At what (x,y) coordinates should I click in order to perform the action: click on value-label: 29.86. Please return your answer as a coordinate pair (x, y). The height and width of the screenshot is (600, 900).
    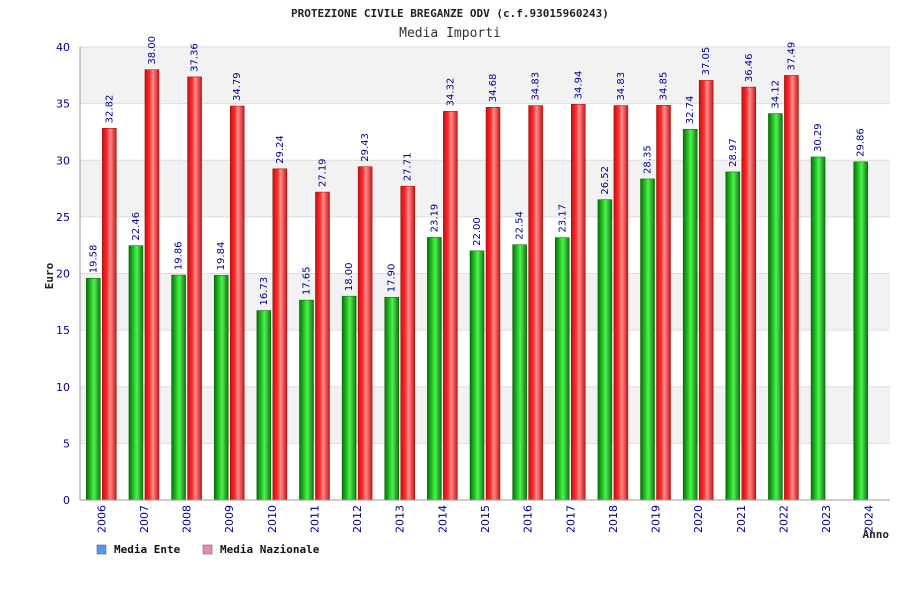
    Looking at the image, I should click on (861, 142).